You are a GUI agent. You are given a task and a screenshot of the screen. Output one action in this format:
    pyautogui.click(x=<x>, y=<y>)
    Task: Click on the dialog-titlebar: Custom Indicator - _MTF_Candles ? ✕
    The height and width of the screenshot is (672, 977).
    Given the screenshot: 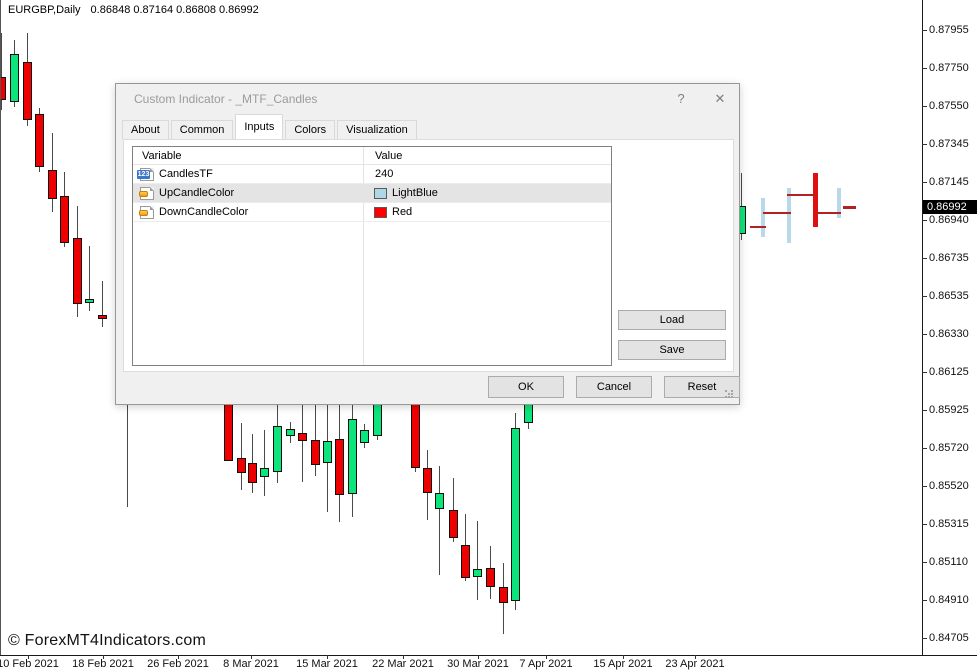 What is the action you would take?
    pyautogui.click(x=427, y=98)
    